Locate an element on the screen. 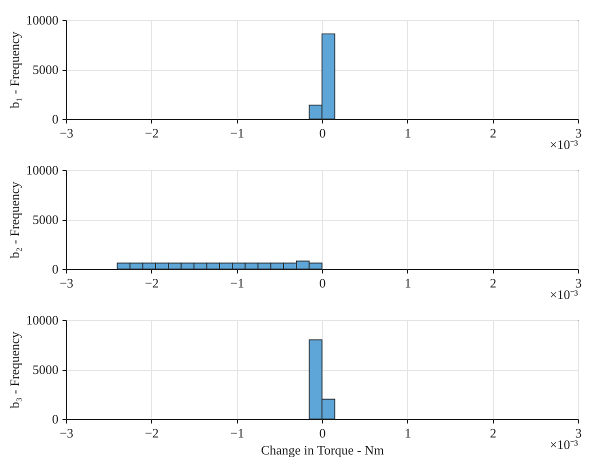  y-axis-title: b₂ - Frequency is located at coordinates (14, 219).